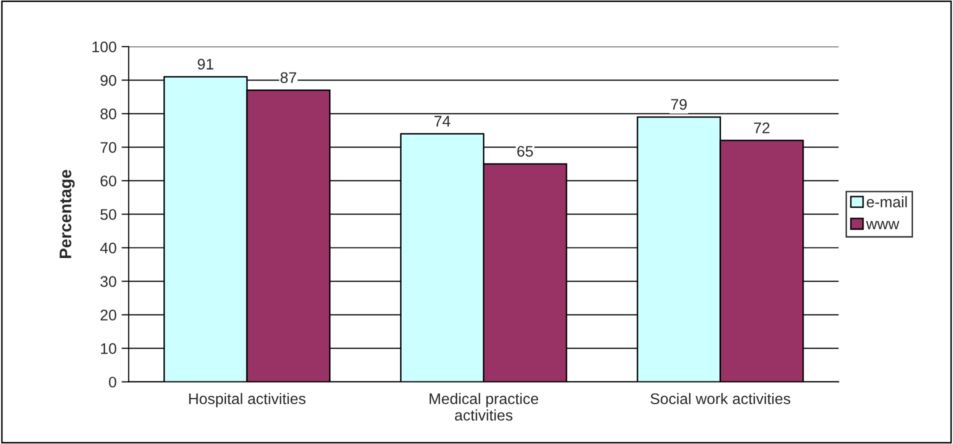 The height and width of the screenshot is (444, 953). What do you see at coordinates (67, 214) in the screenshot?
I see `y-axis-title: Percentage` at bounding box center [67, 214].